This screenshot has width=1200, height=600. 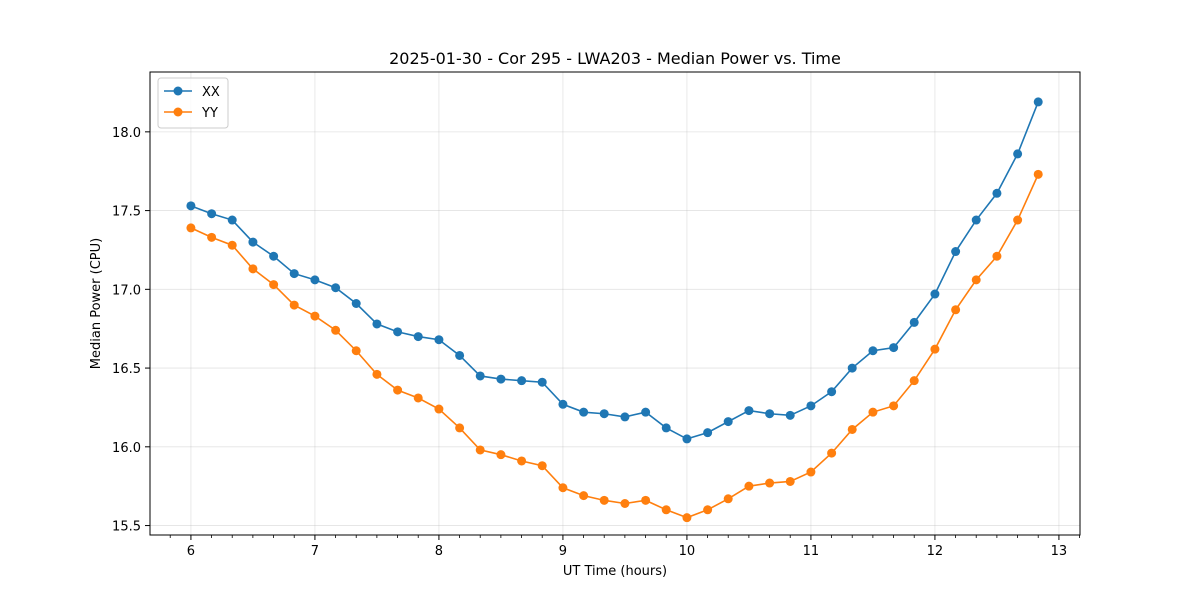 What do you see at coordinates (178, 112) in the screenshot?
I see `legend-marker-yy` at bounding box center [178, 112].